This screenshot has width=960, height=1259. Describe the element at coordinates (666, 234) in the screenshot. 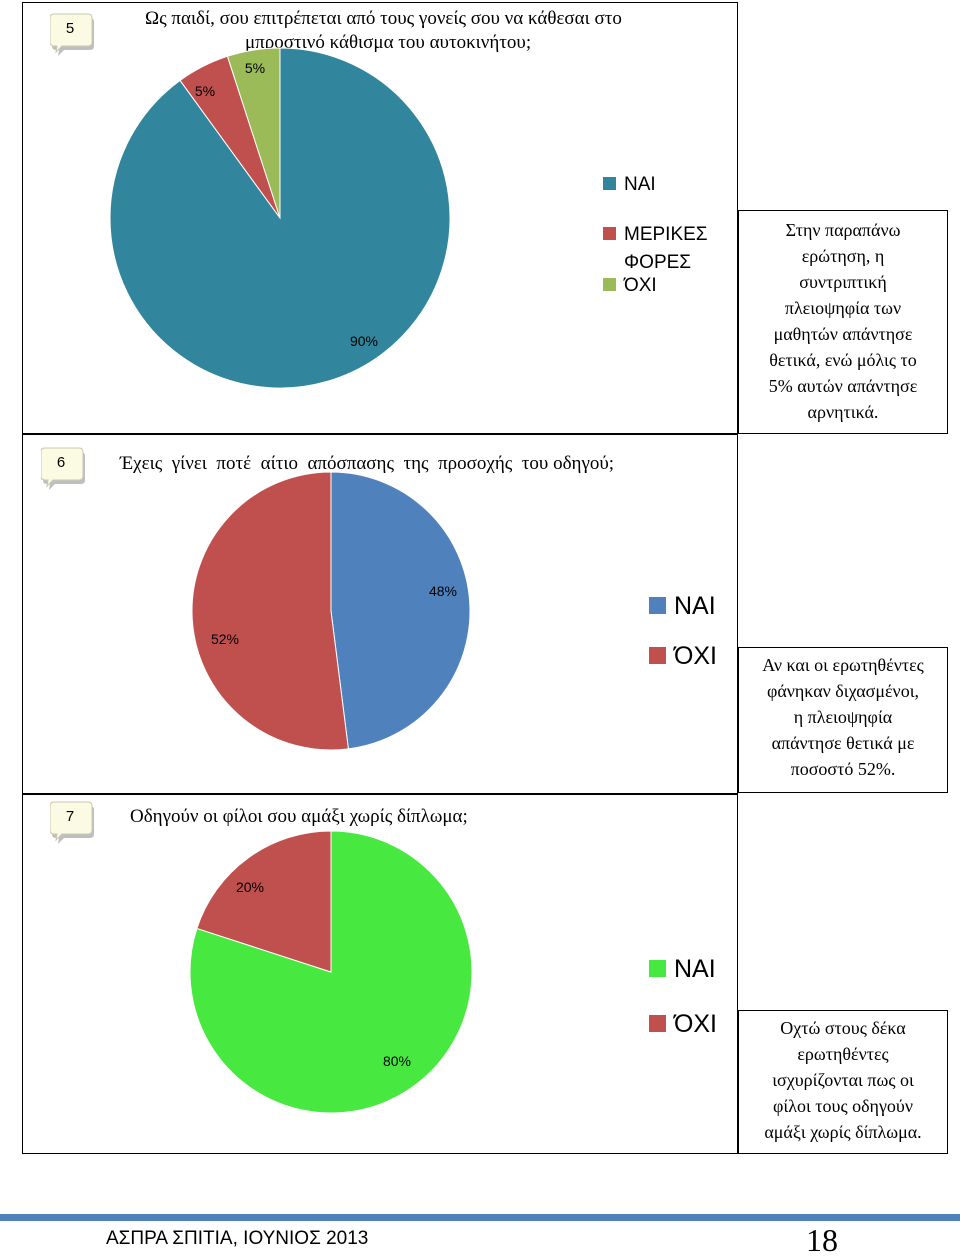

I see `legend-label: ΜΕΡΙΚΕΣ` at that location.